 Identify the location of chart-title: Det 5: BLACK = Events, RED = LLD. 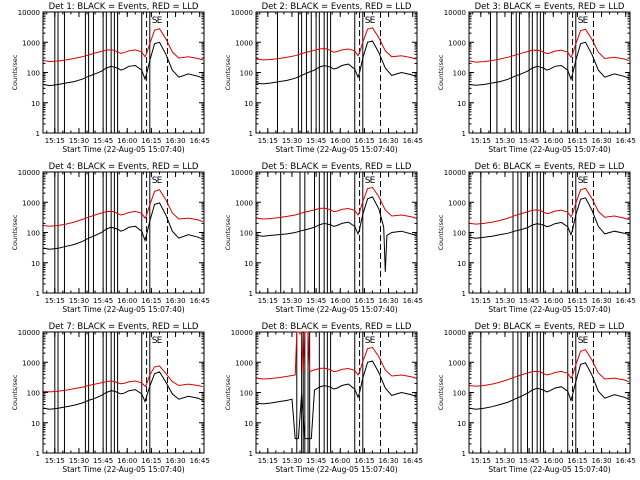
(337, 167).